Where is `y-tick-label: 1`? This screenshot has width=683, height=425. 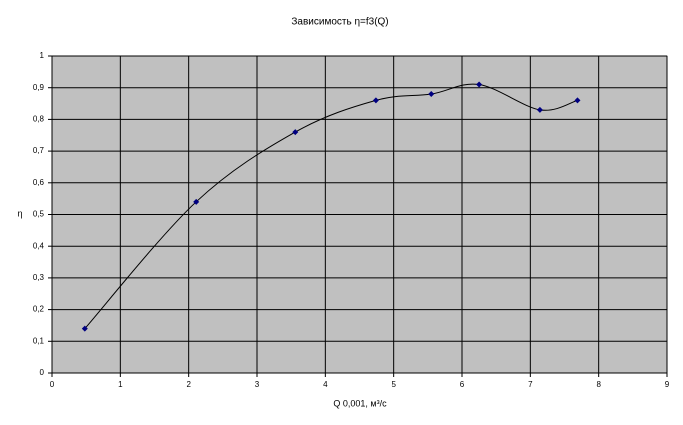
y-tick-label: 1 is located at coordinates (42, 55).